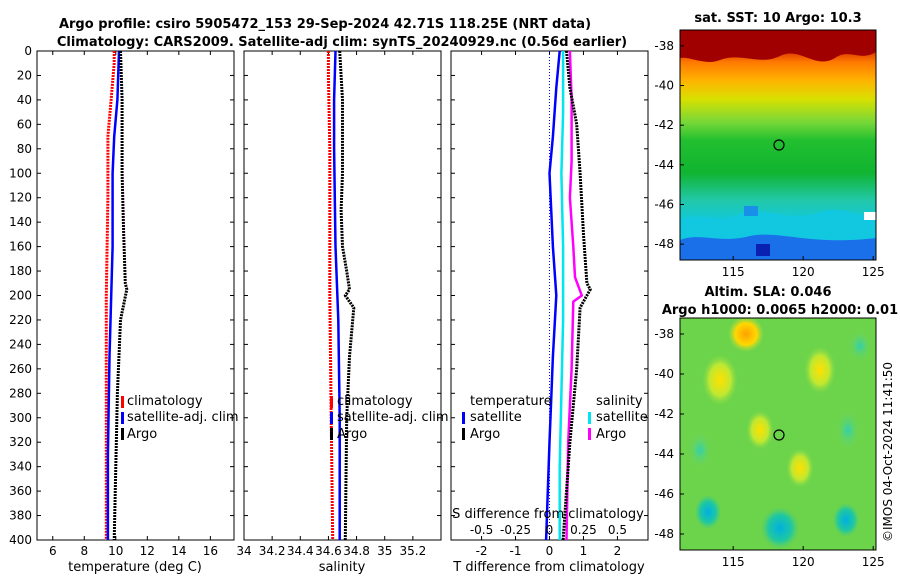  I want to click on sst-ytick-label: -46, so click(664, 204).